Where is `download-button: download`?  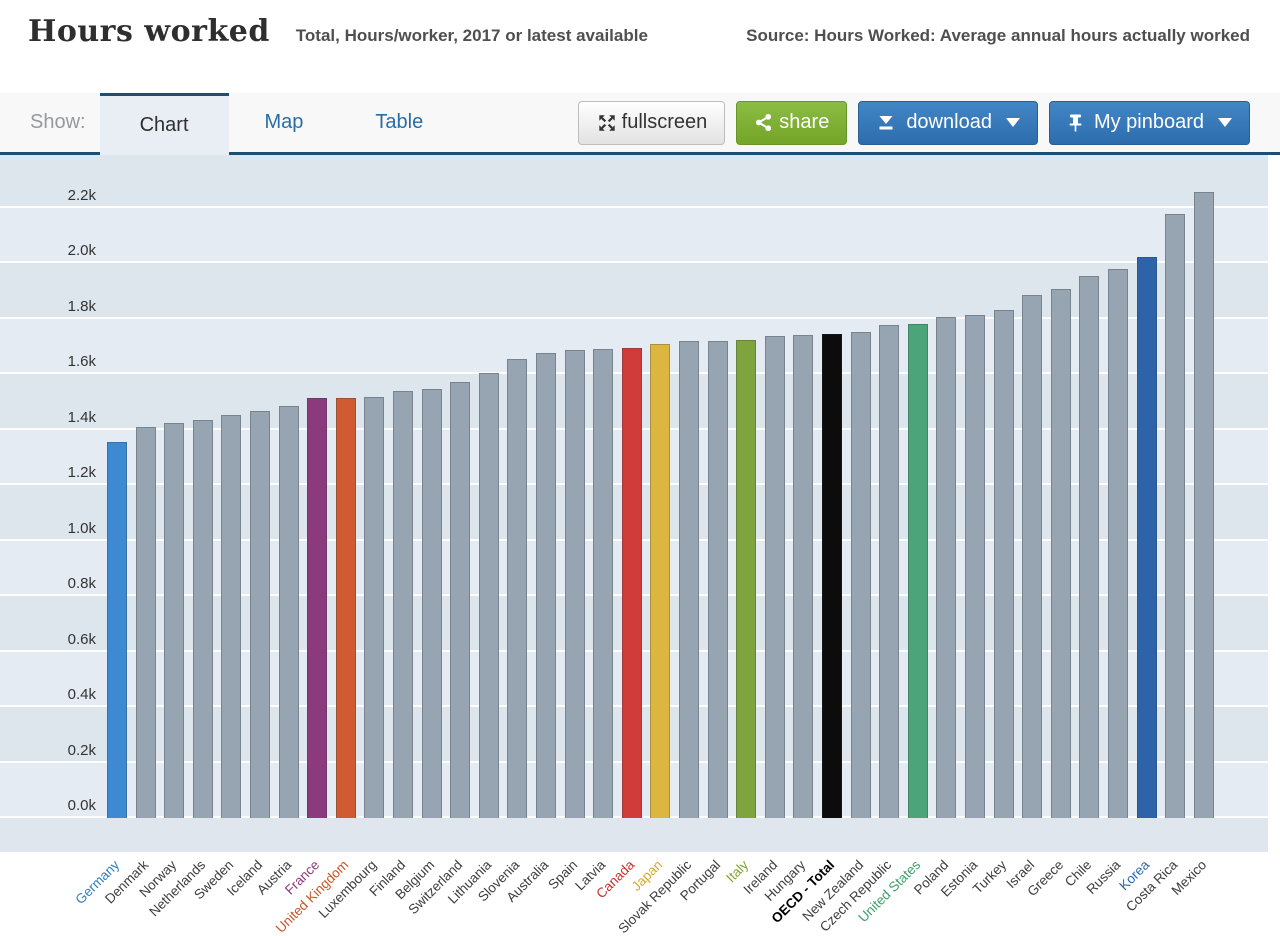 download-button: download is located at coordinates (948, 122).